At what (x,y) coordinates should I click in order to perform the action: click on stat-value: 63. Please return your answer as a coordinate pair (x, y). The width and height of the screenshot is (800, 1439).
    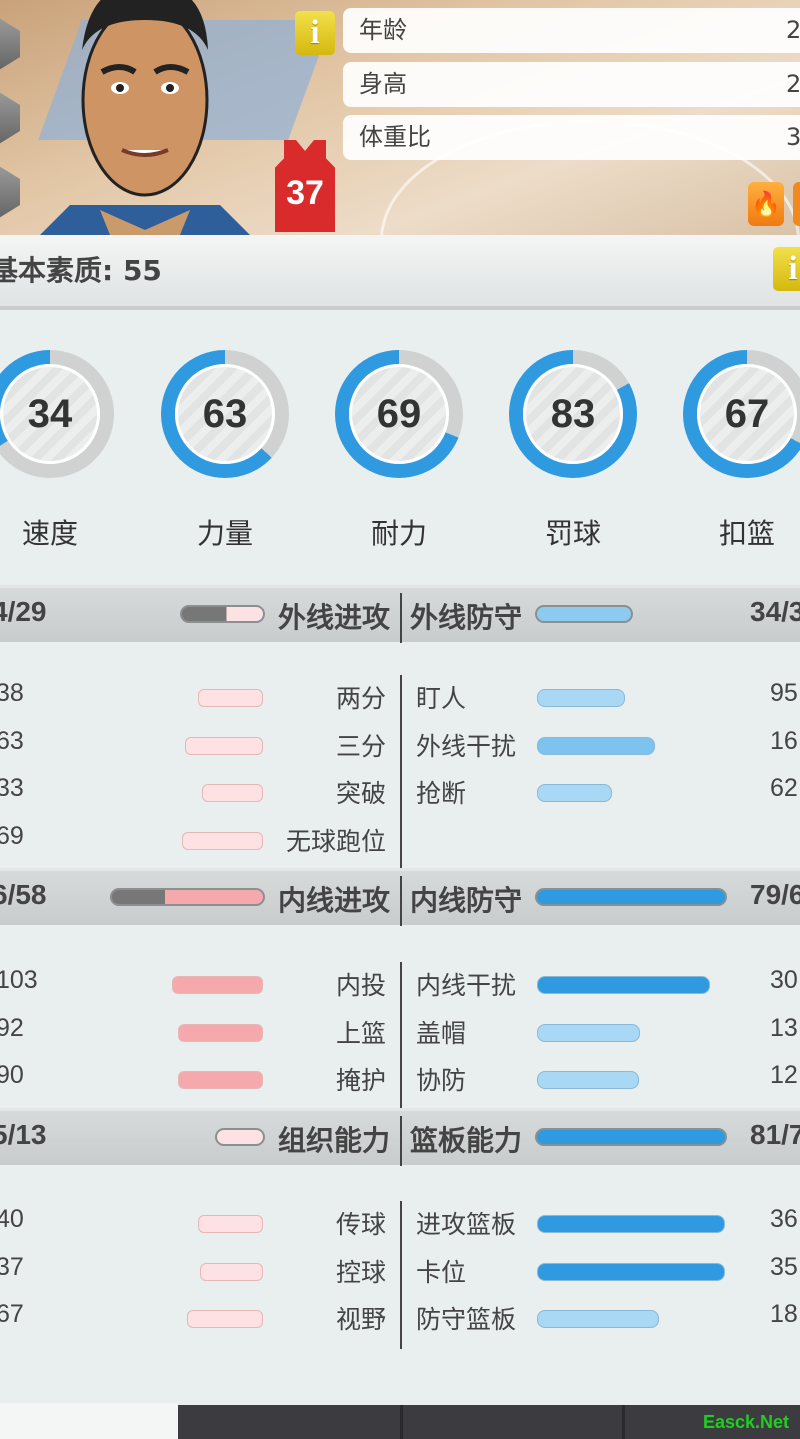
    Looking at the image, I should click on (225, 414).